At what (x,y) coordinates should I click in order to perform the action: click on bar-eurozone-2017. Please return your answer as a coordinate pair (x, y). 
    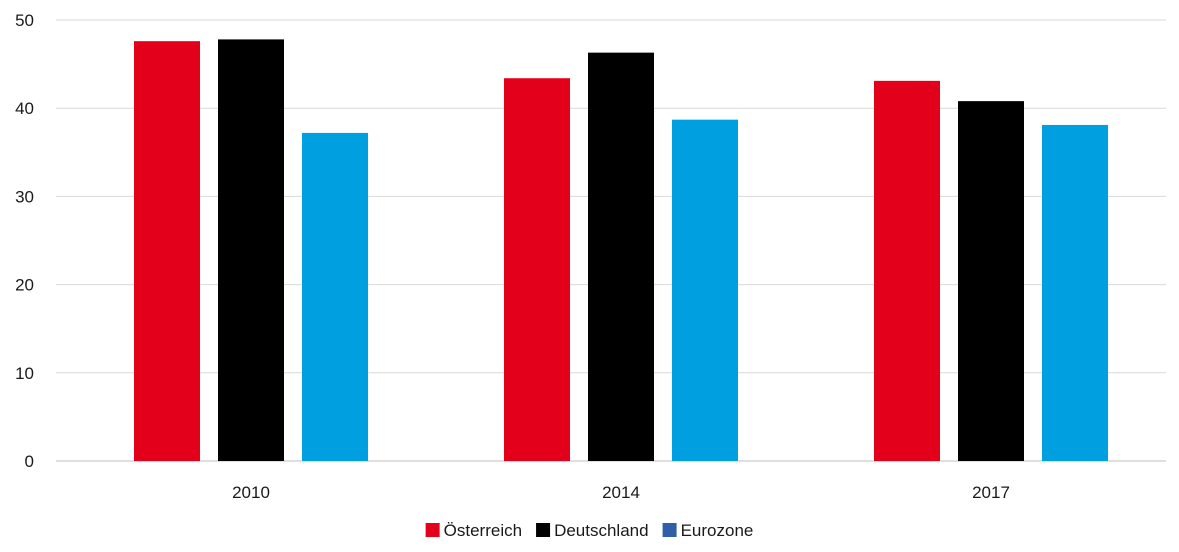
    Looking at the image, I should click on (1075, 292).